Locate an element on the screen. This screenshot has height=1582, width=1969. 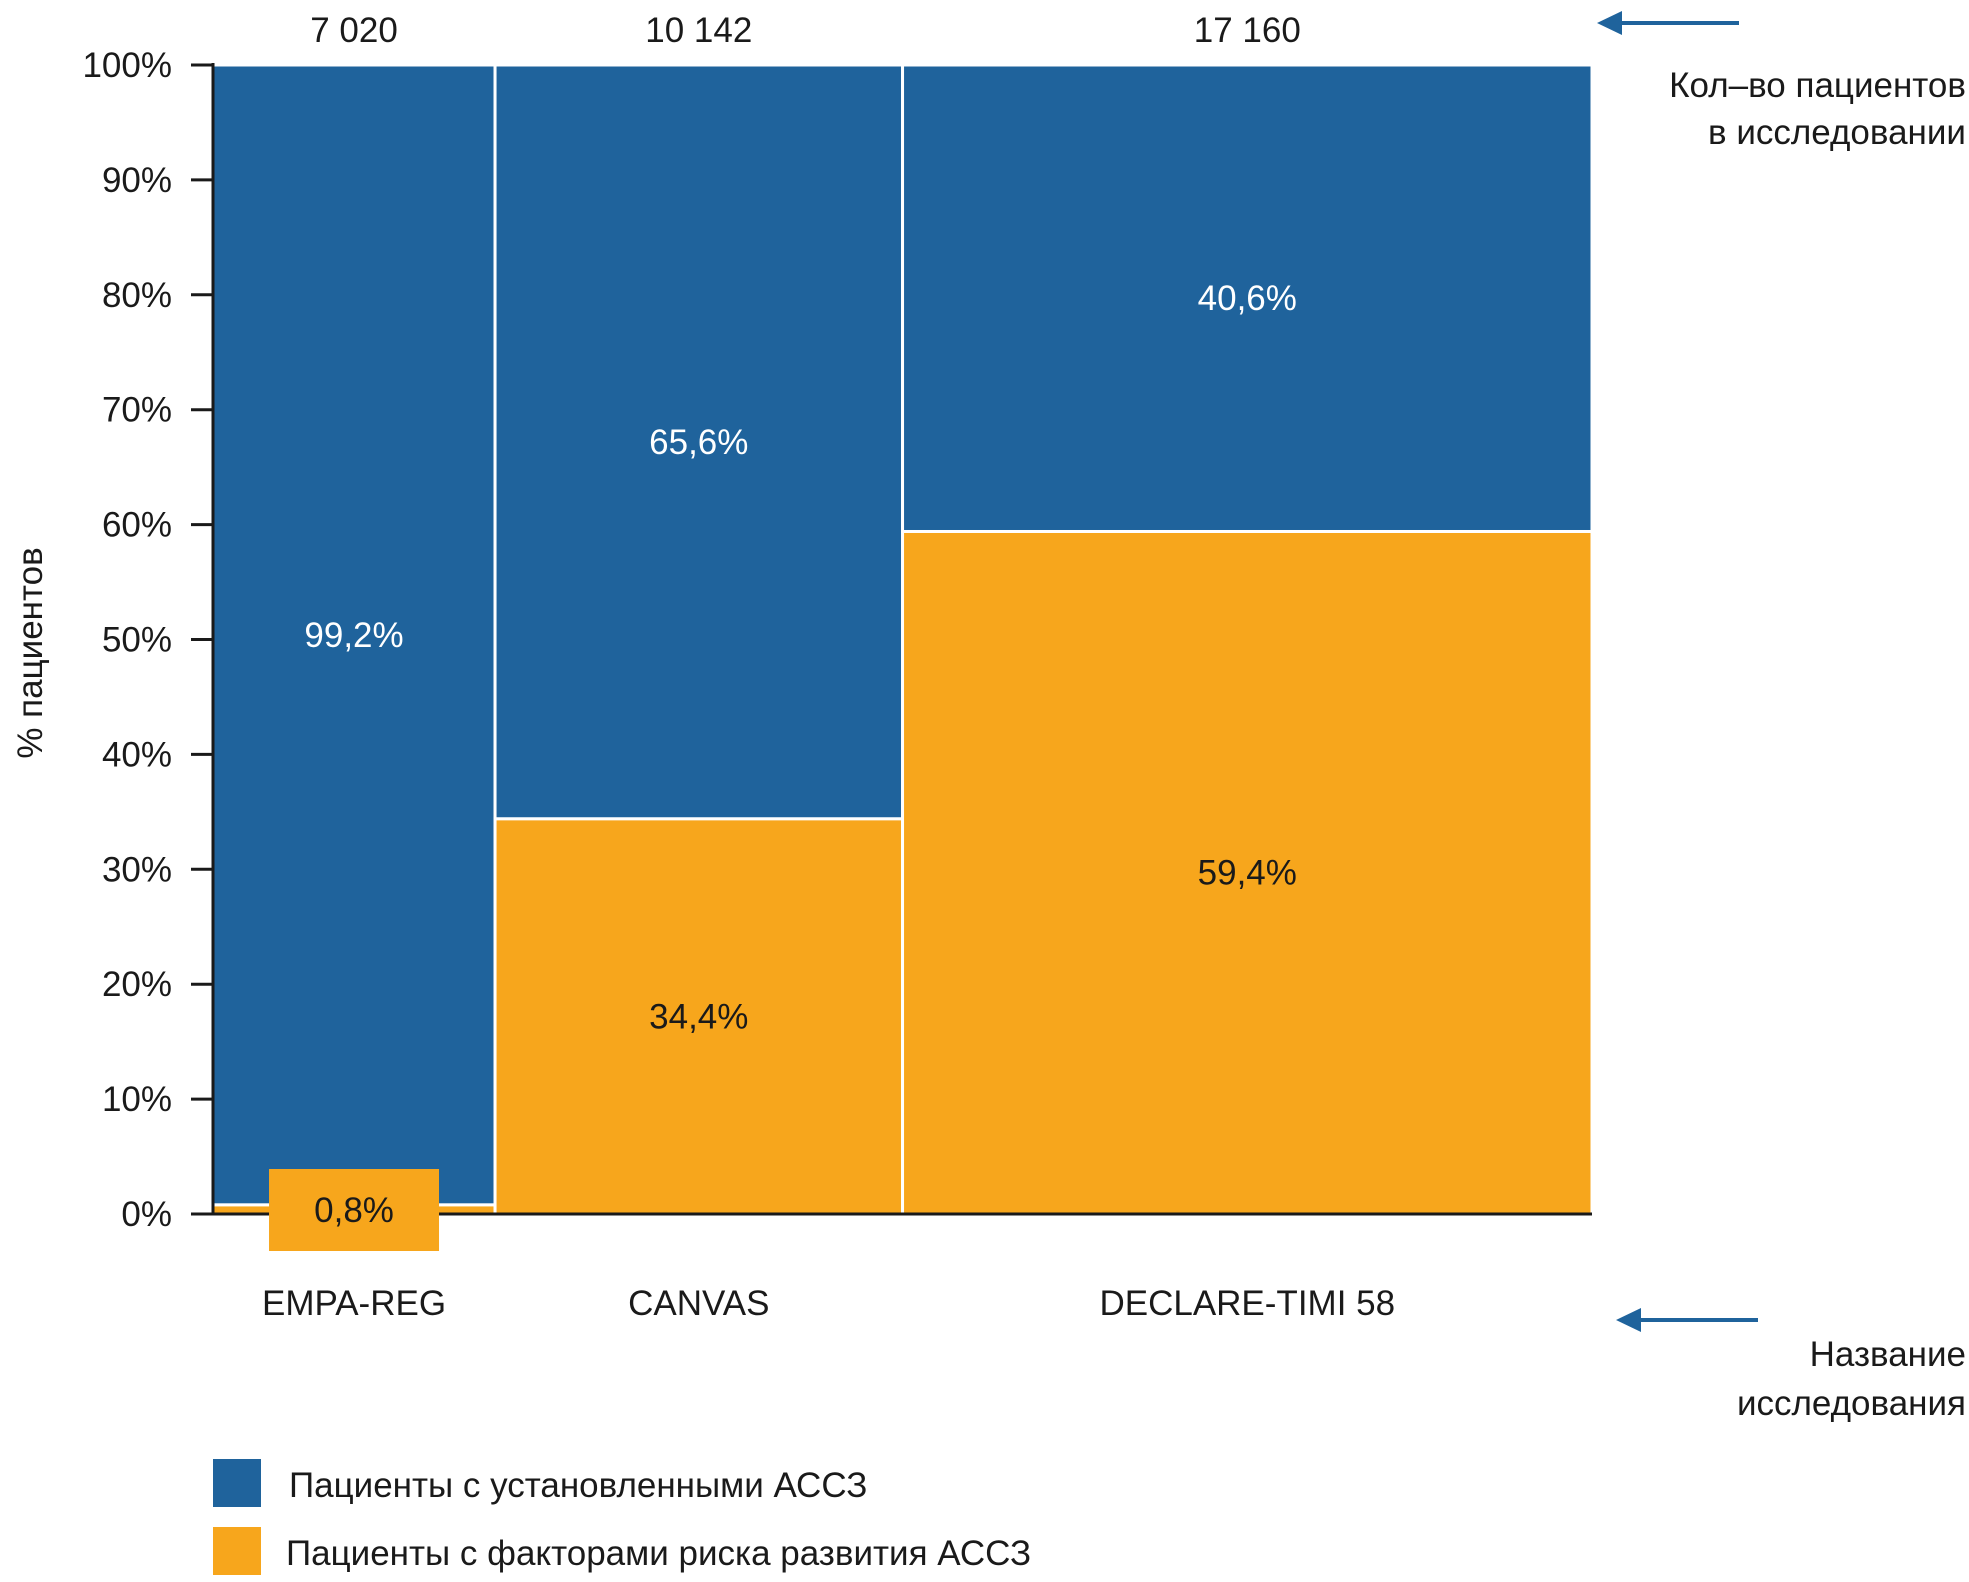
label-risk-0: 0,8% is located at coordinates (354, 1210).